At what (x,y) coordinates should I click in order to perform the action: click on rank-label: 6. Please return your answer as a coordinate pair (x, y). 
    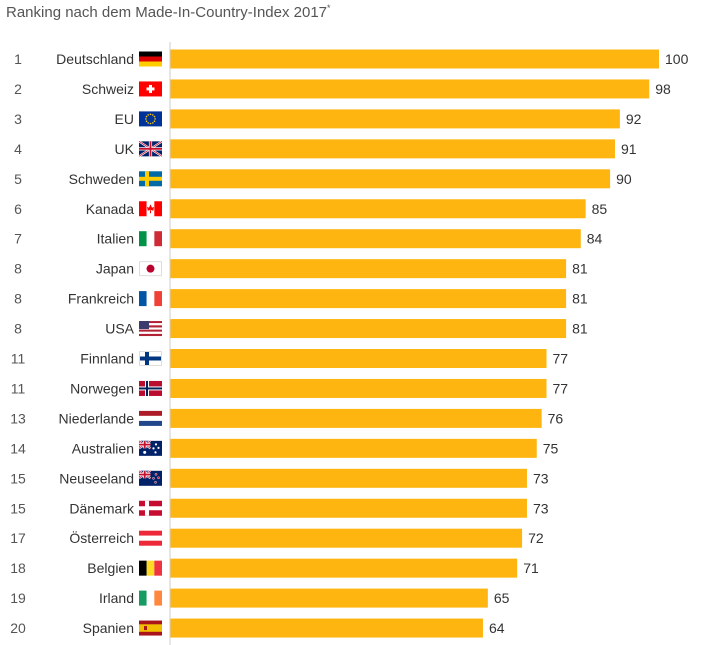
    Looking at the image, I should click on (18, 209).